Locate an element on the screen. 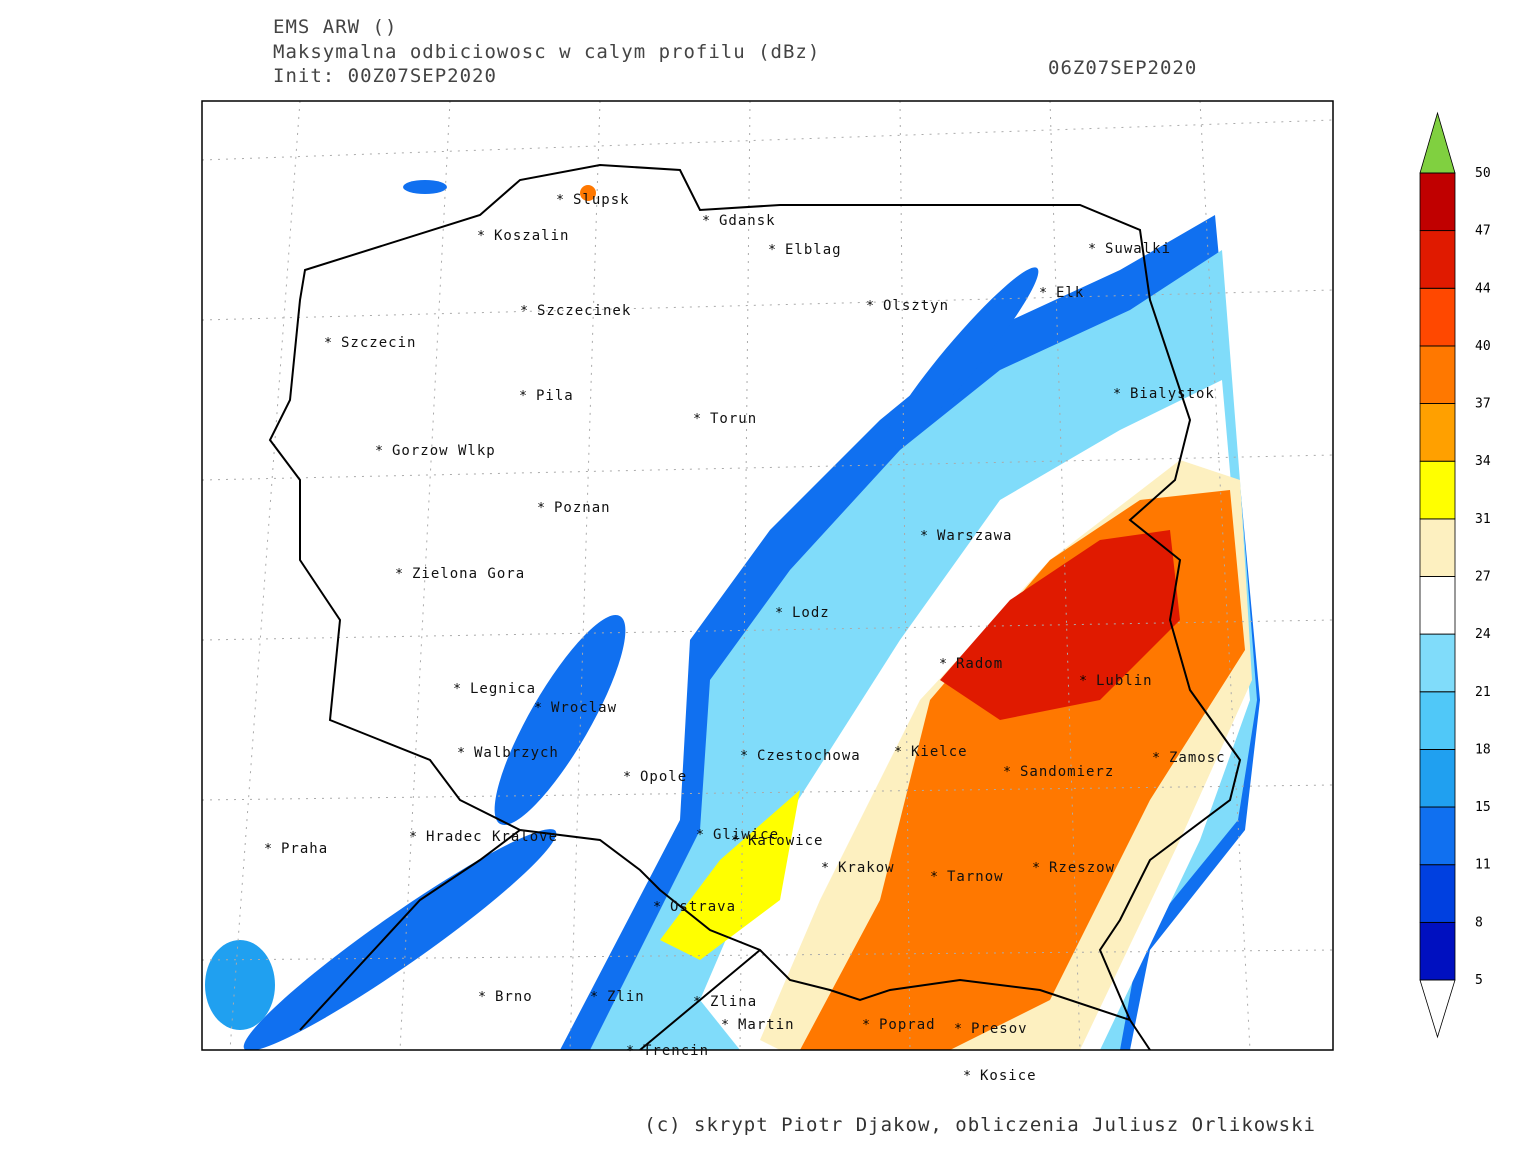 The width and height of the screenshot is (1536, 1152). city-label: Tarnow is located at coordinates (975, 877).